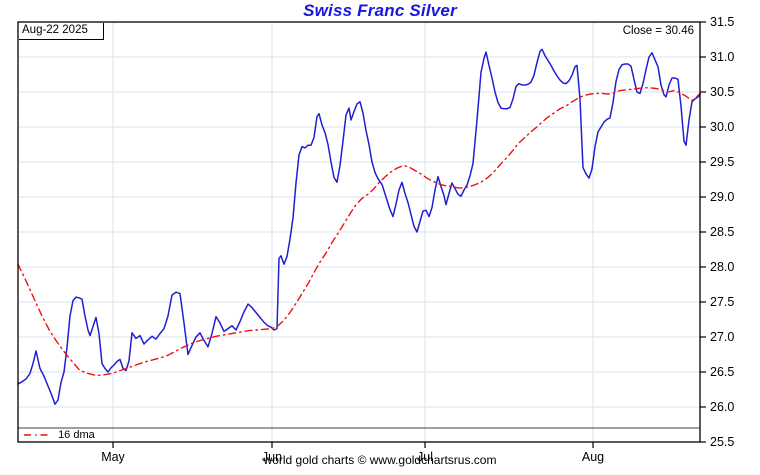 This screenshot has width=760, height=475. What do you see at coordinates (722, 127) in the screenshot?
I see `y-axis-tick-label: 30.0` at bounding box center [722, 127].